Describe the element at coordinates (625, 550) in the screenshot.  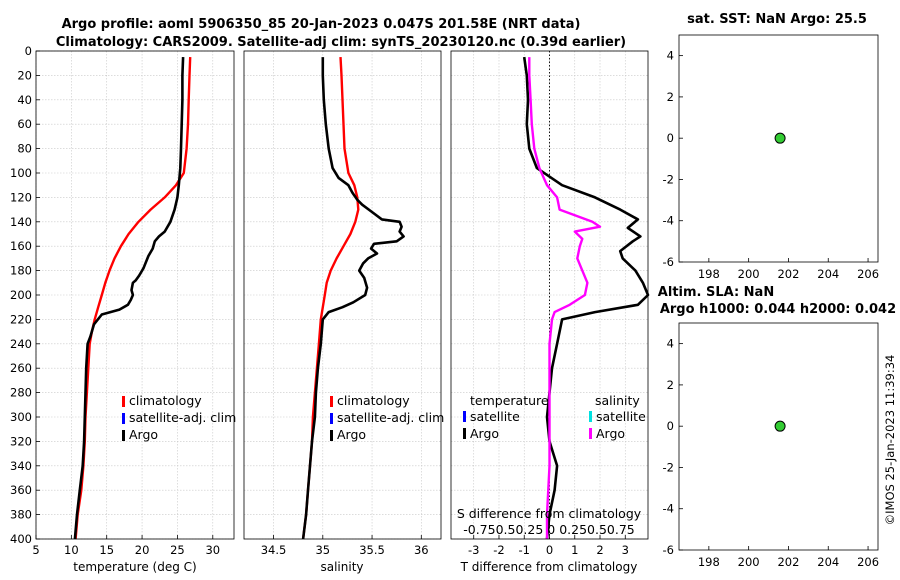
I see `x-tick-label: 3` at that location.